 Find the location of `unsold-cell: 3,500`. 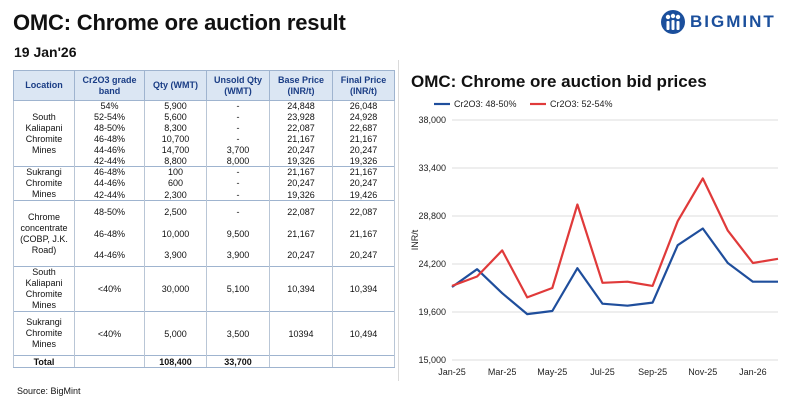

unsold-cell: 3,500 is located at coordinates (238, 333).